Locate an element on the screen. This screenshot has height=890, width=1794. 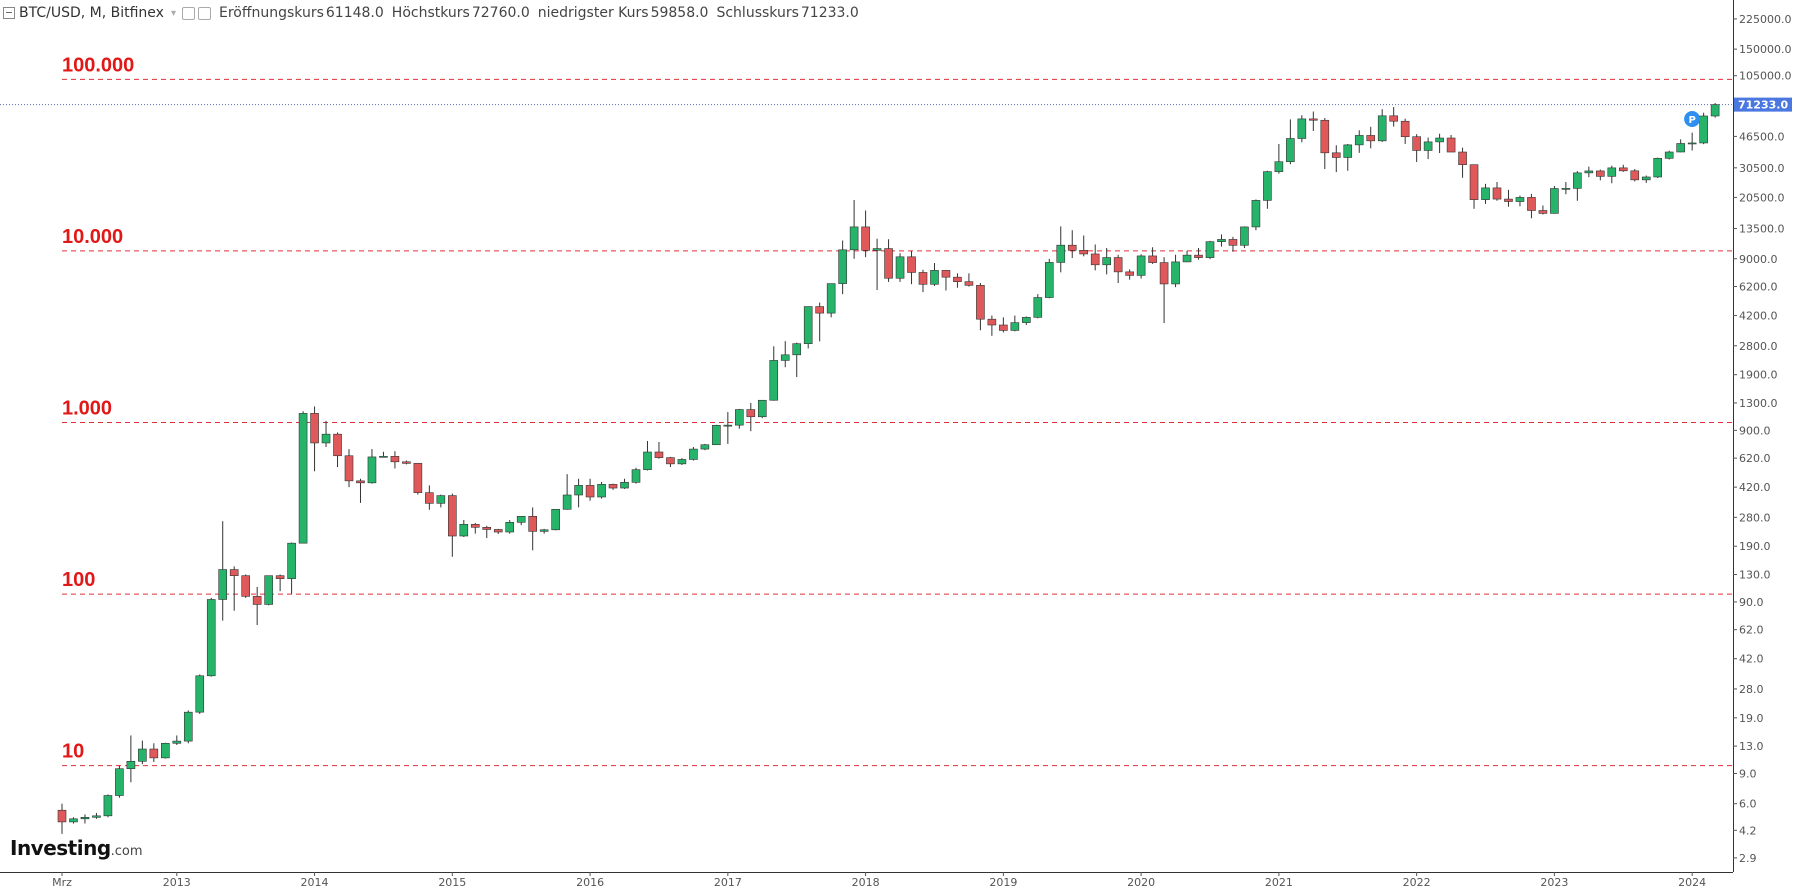
logo-brand: Investing is located at coordinates (60, 848).